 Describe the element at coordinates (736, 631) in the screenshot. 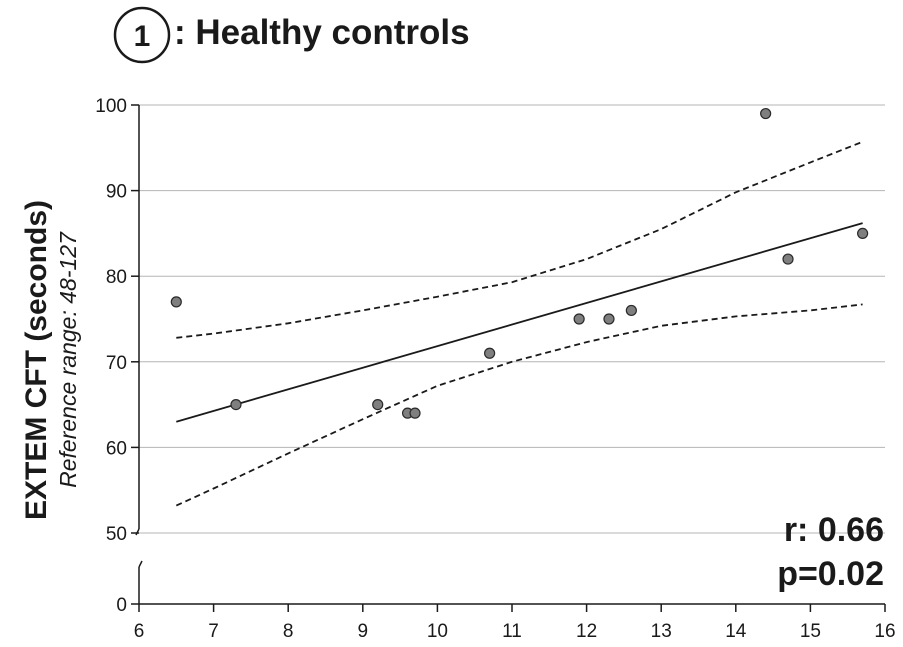

I see `x-tick-label-14: 14` at that location.